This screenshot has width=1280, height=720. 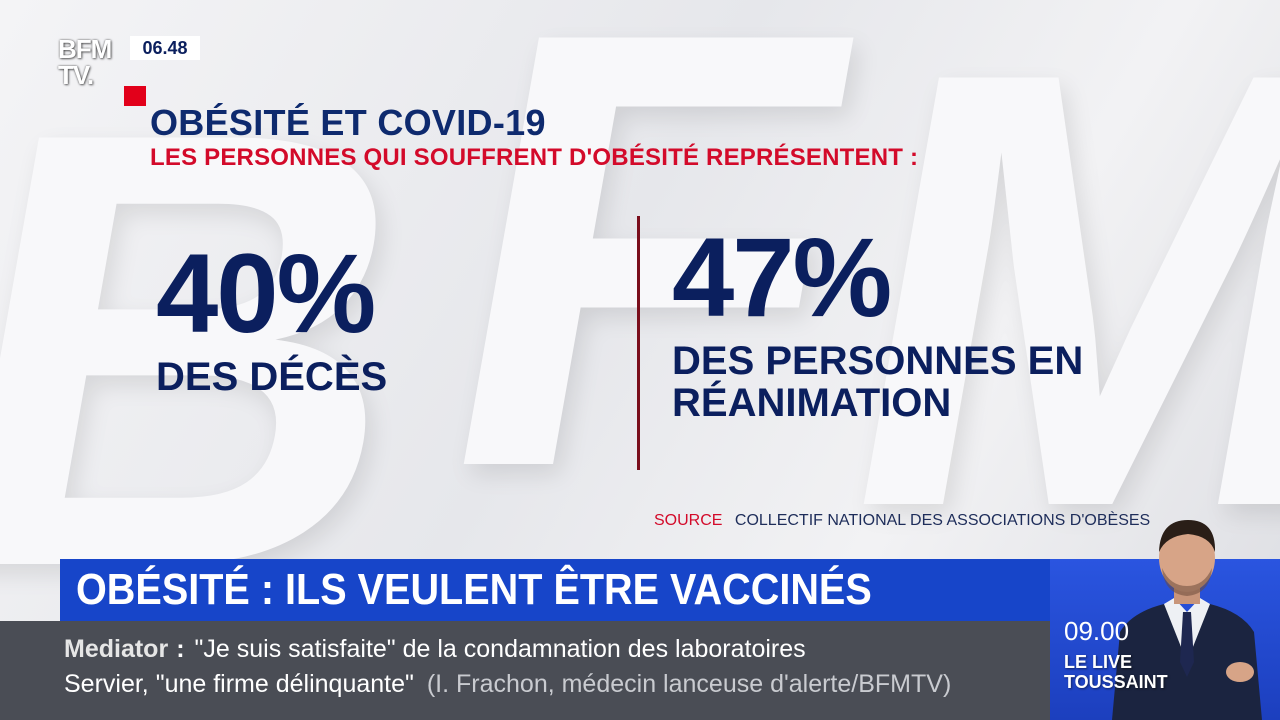 I want to click on source-label: SOURCE, so click(x=688, y=520).